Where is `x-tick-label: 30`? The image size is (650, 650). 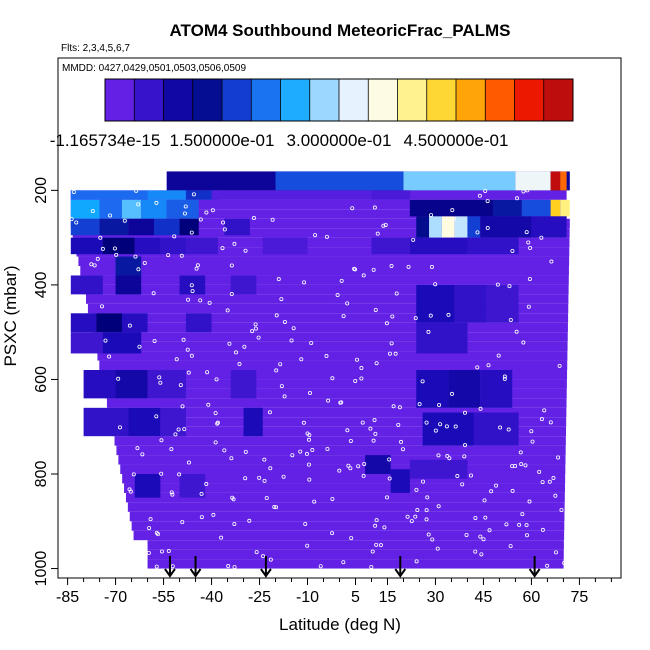 x-tick-label: 30 is located at coordinates (436, 597).